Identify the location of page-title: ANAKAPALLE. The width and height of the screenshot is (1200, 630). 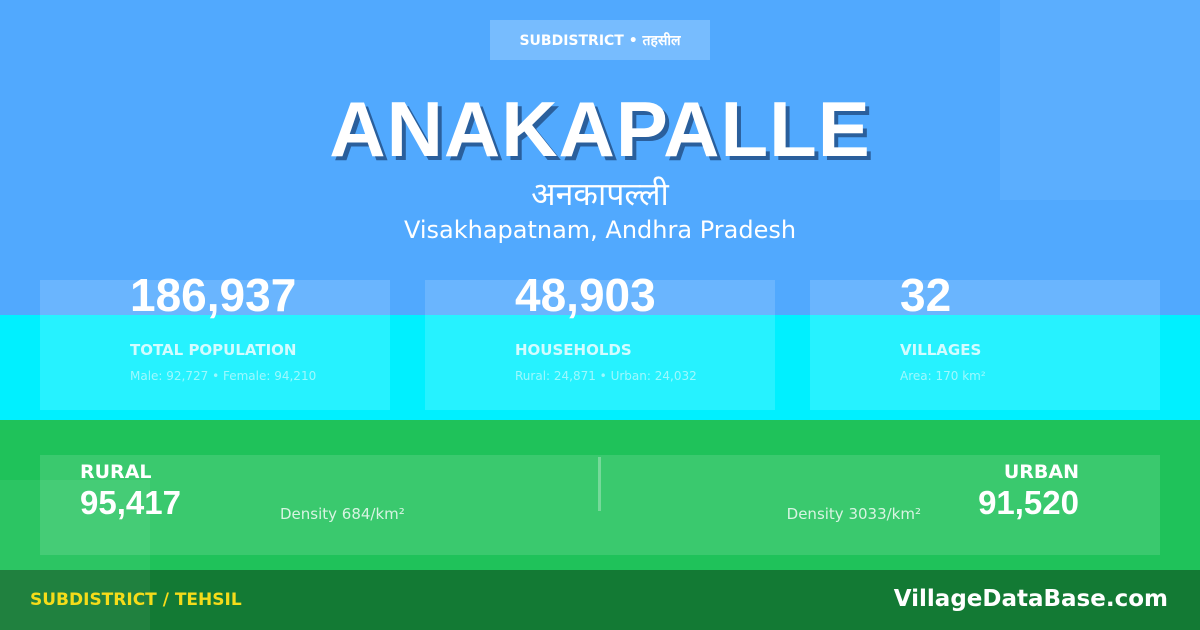
(600, 129).